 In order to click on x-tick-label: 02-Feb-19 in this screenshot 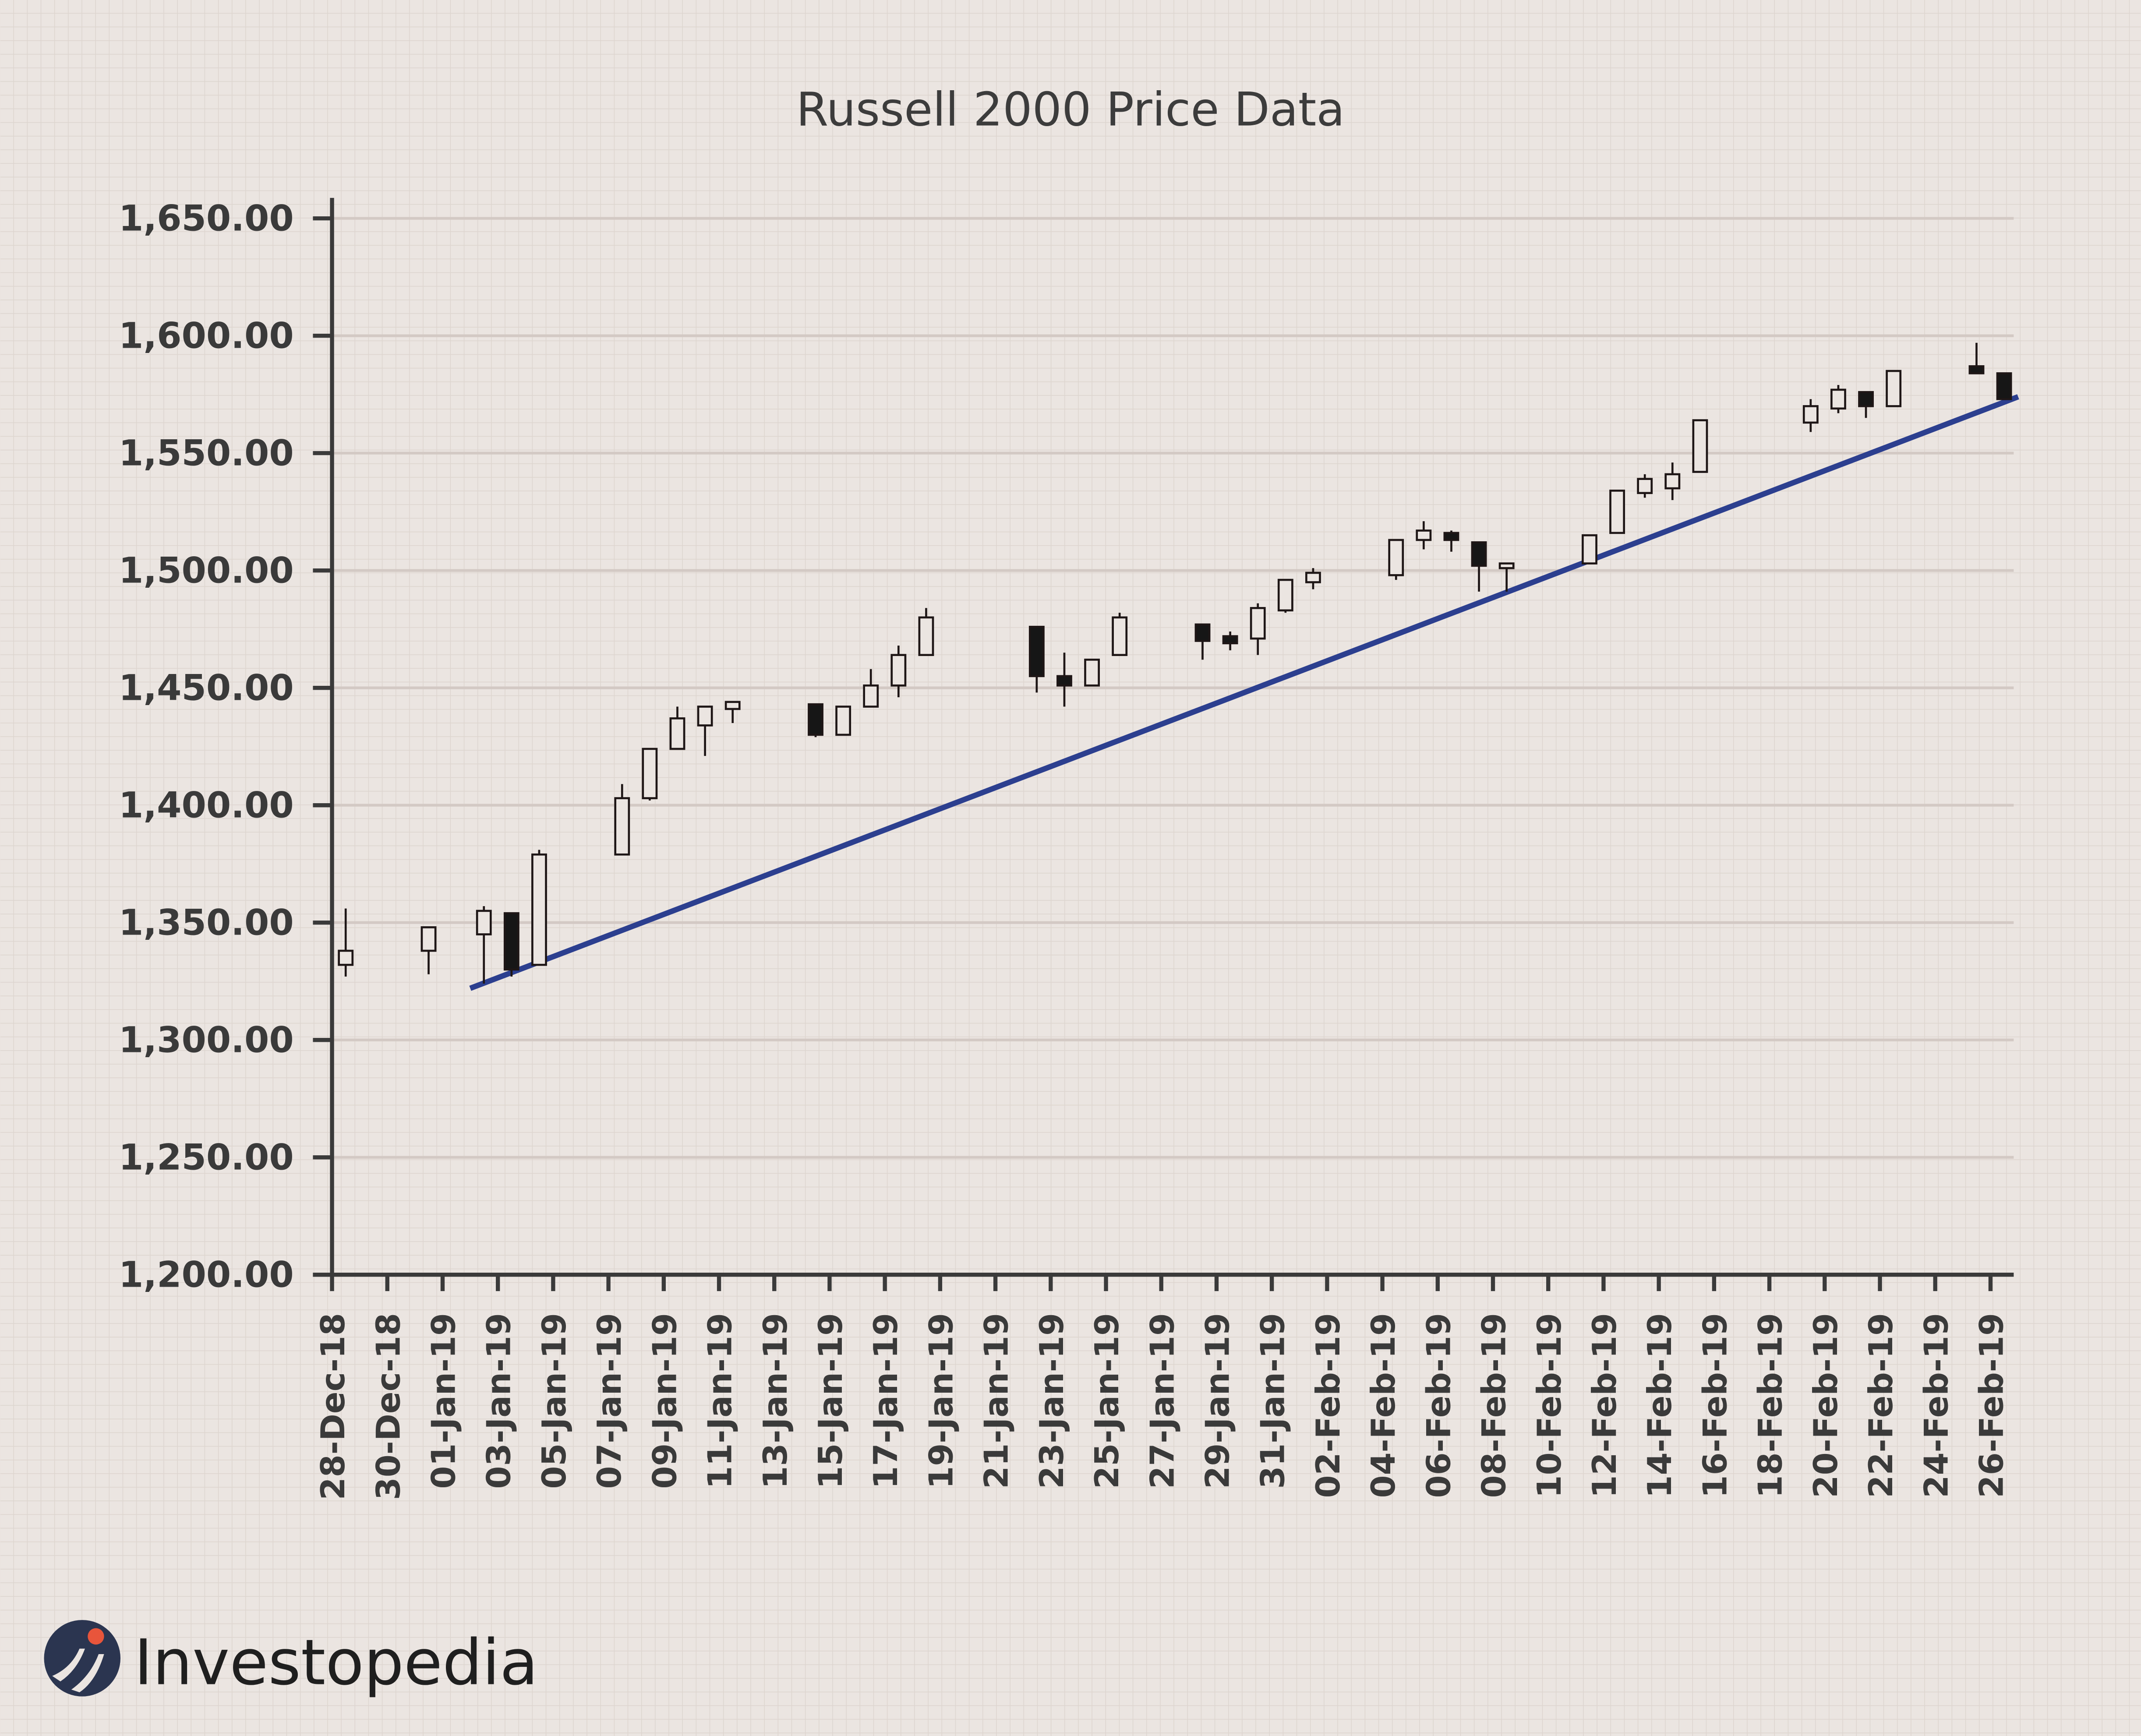, I will do `click(1328, 1405)`.